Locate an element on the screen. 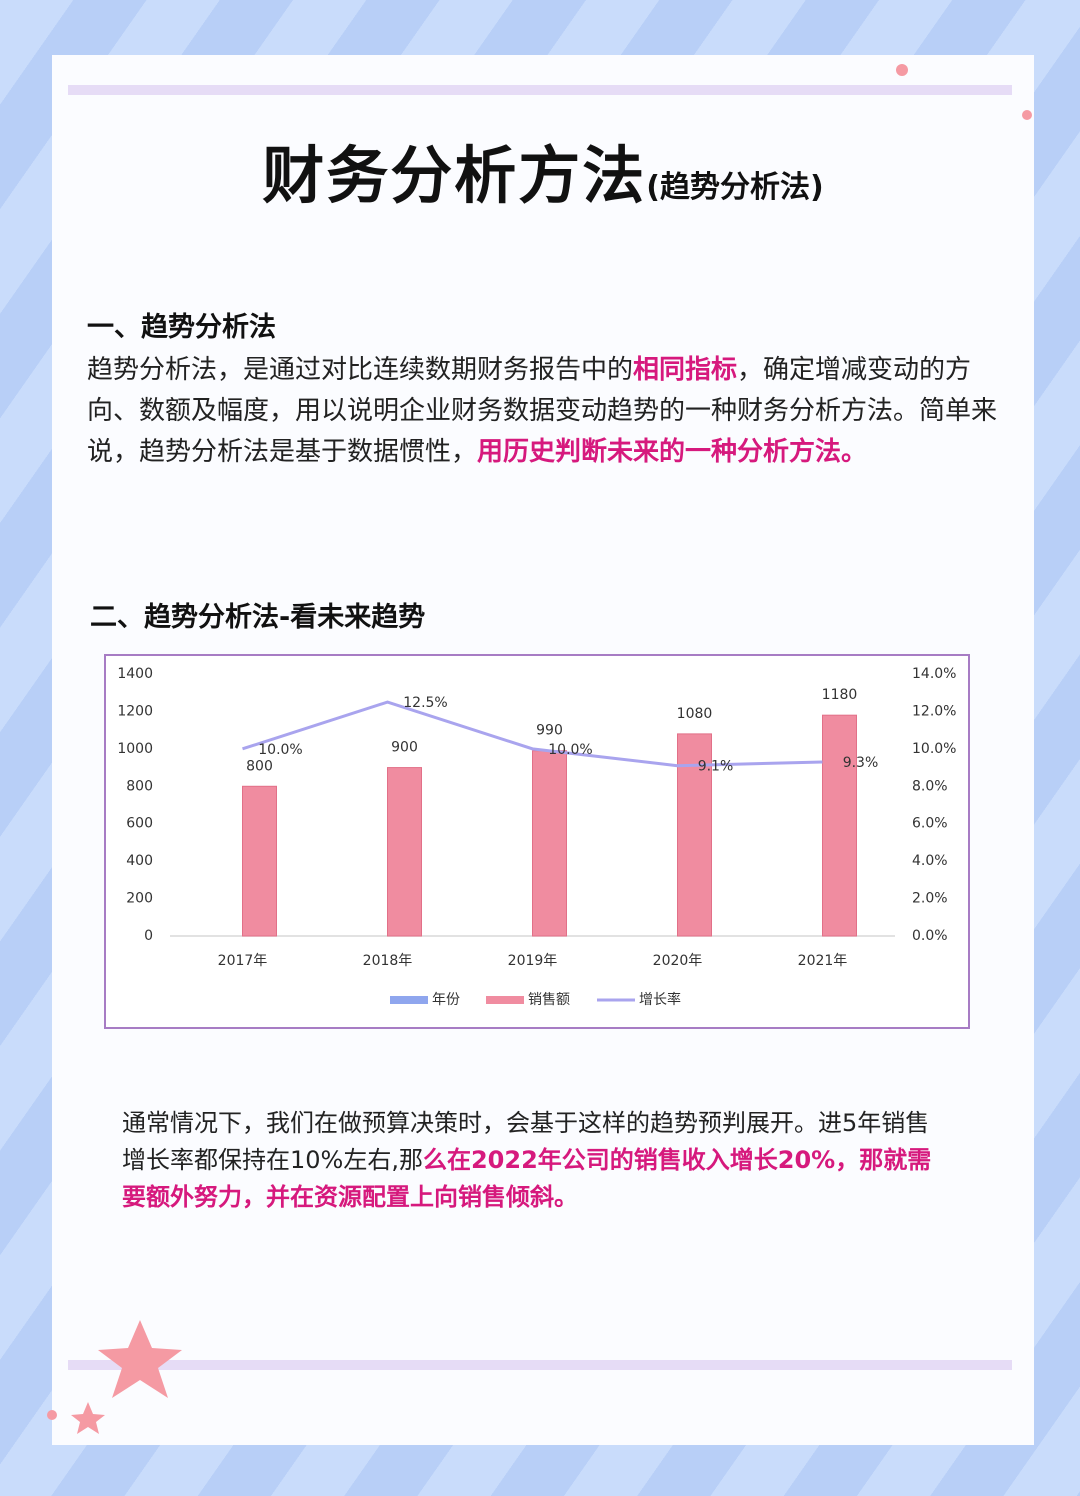 This screenshot has height=1496, width=1080. y2-tick-label: 8.0% is located at coordinates (930, 786).